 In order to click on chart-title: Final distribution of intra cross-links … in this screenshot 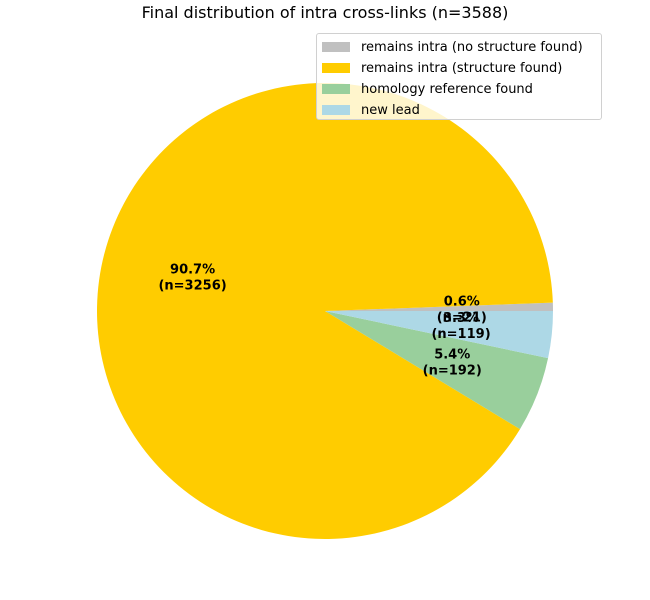, I will do `click(325, 12)`.